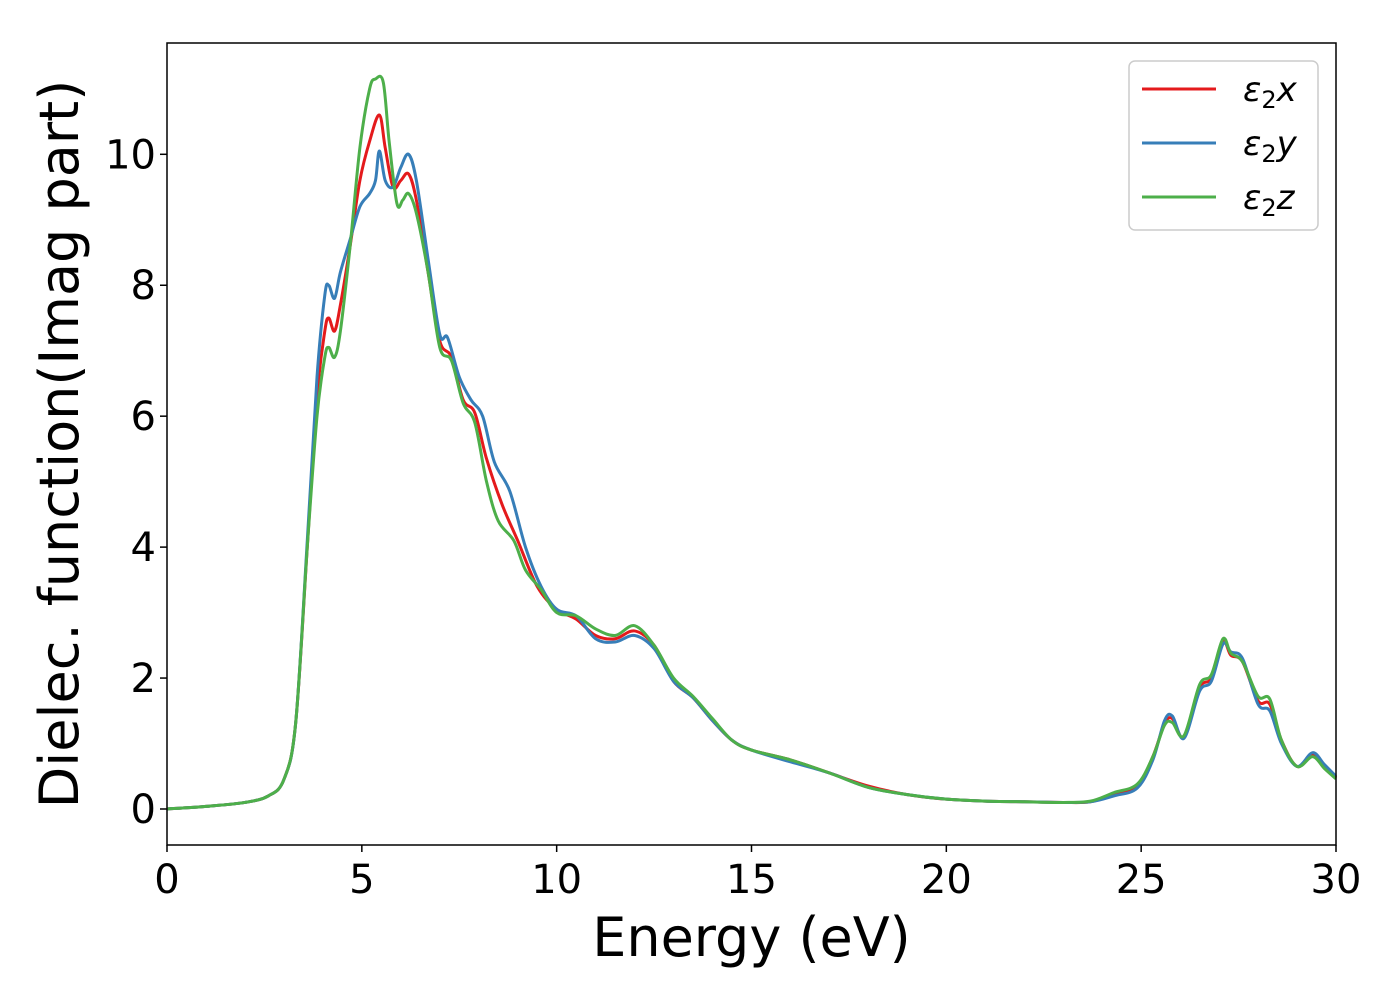 The image size is (1400, 1000). Describe the element at coordinates (143, 679) in the screenshot. I see `y-tick-label: 2` at that location.